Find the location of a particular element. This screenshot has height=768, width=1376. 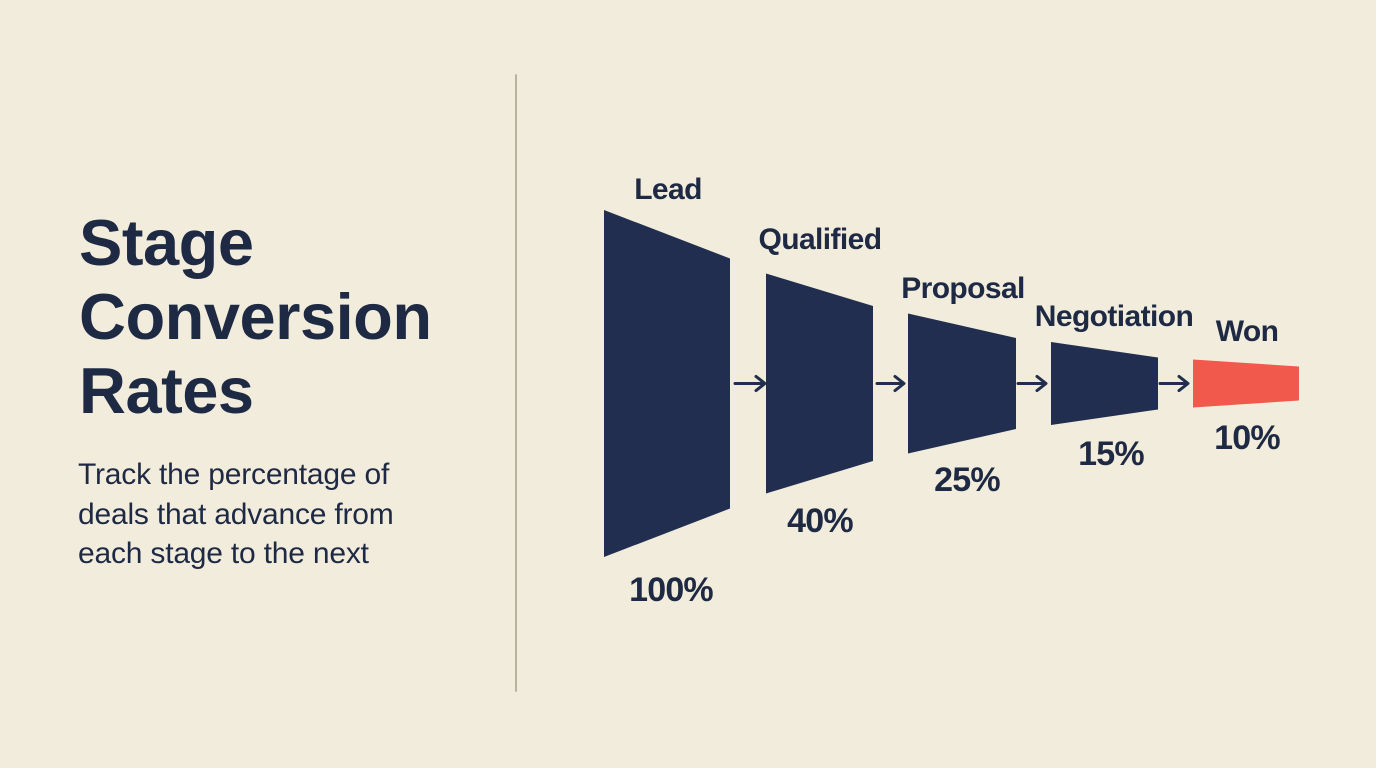

funnel-segment-lead is located at coordinates (667, 383).